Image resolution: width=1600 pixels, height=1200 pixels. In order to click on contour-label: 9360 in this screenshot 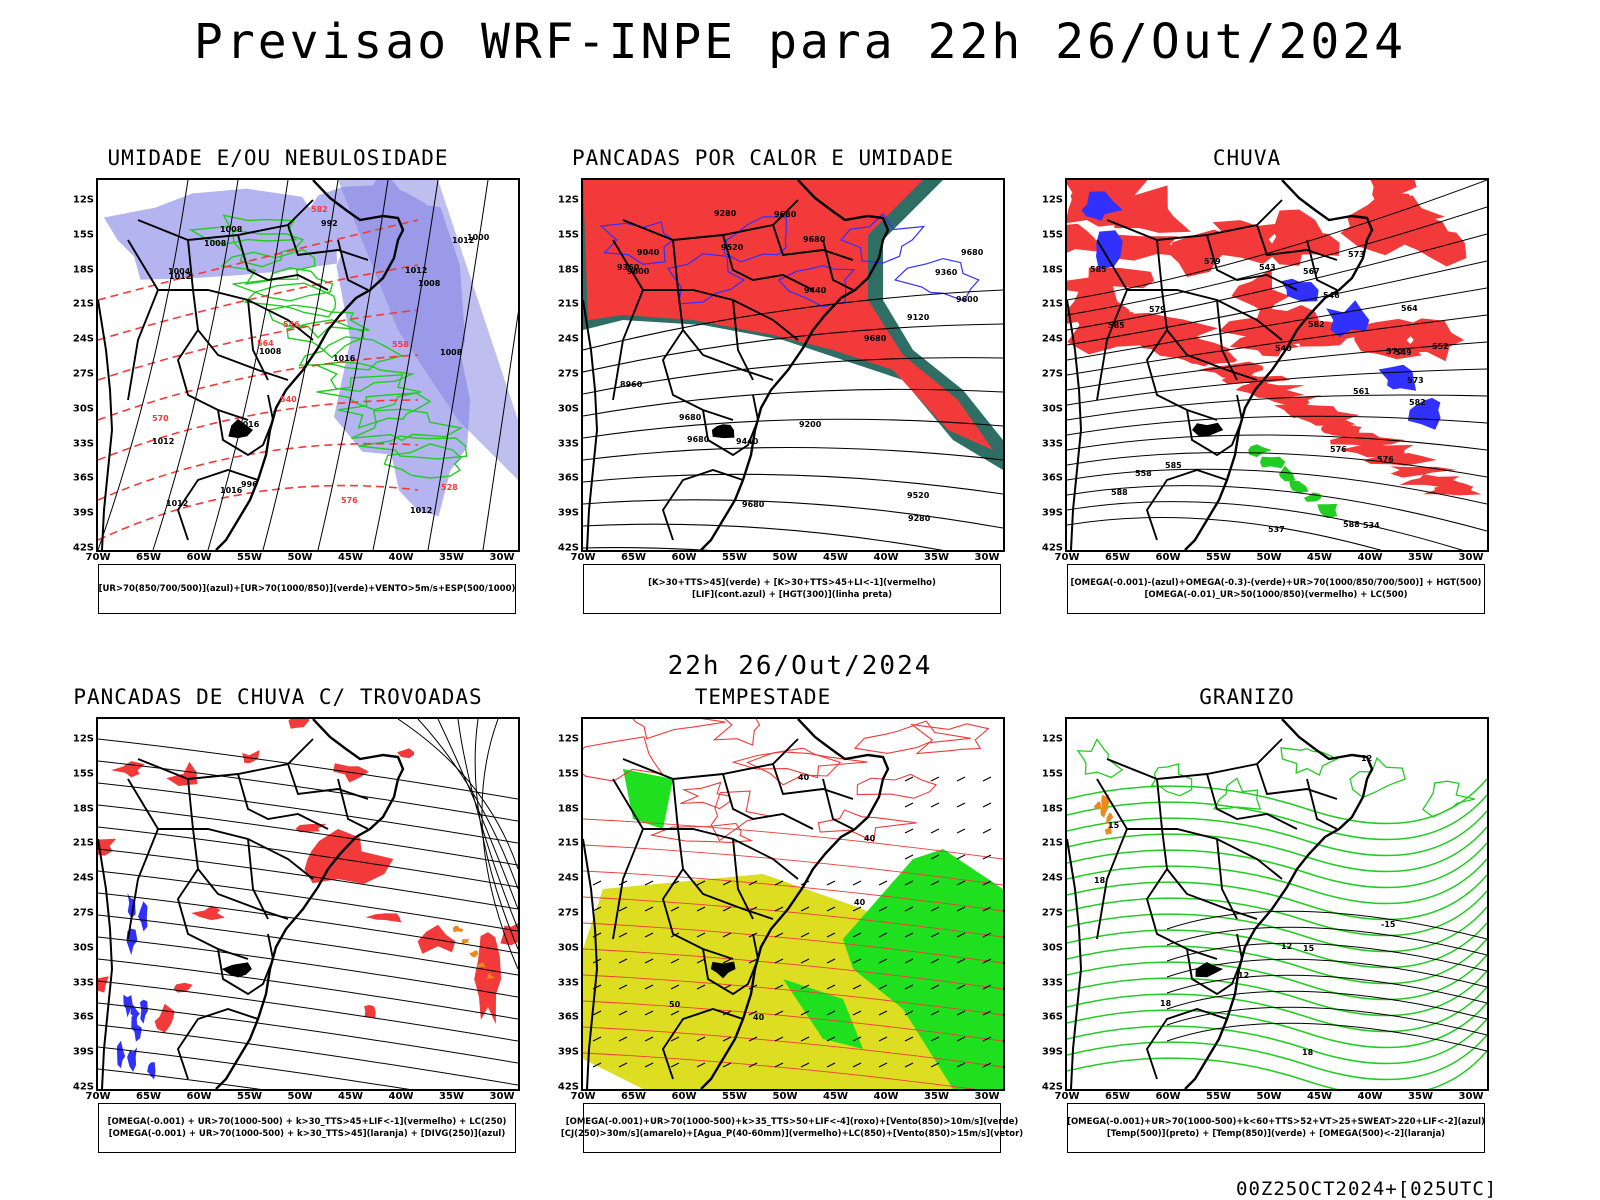, I will do `click(628, 267)`.